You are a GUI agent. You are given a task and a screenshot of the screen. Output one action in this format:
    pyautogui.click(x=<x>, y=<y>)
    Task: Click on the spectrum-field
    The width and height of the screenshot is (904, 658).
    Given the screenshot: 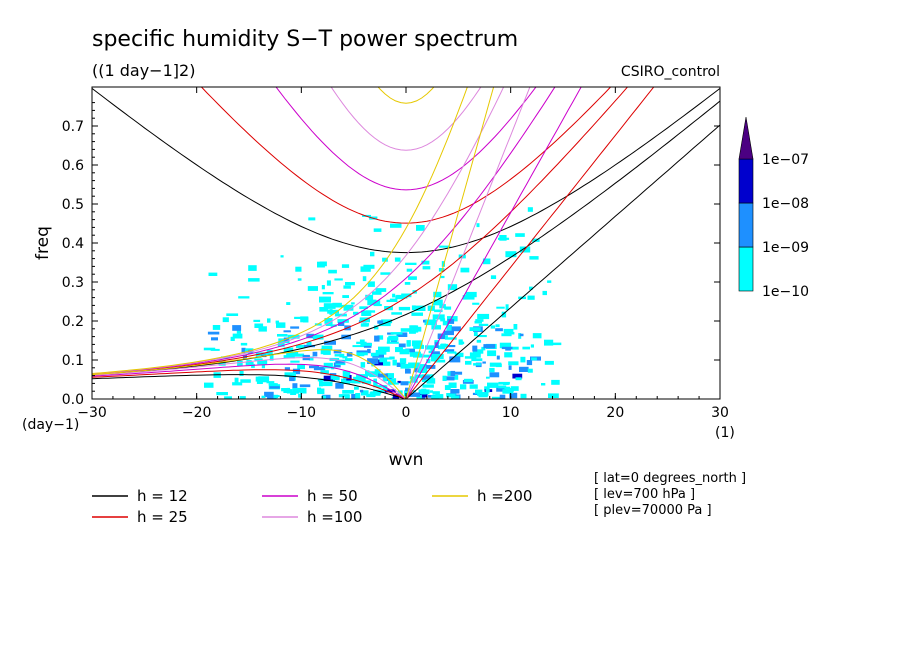 What is the action you would take?
    pyautogui.click(x=382, y=303)
    